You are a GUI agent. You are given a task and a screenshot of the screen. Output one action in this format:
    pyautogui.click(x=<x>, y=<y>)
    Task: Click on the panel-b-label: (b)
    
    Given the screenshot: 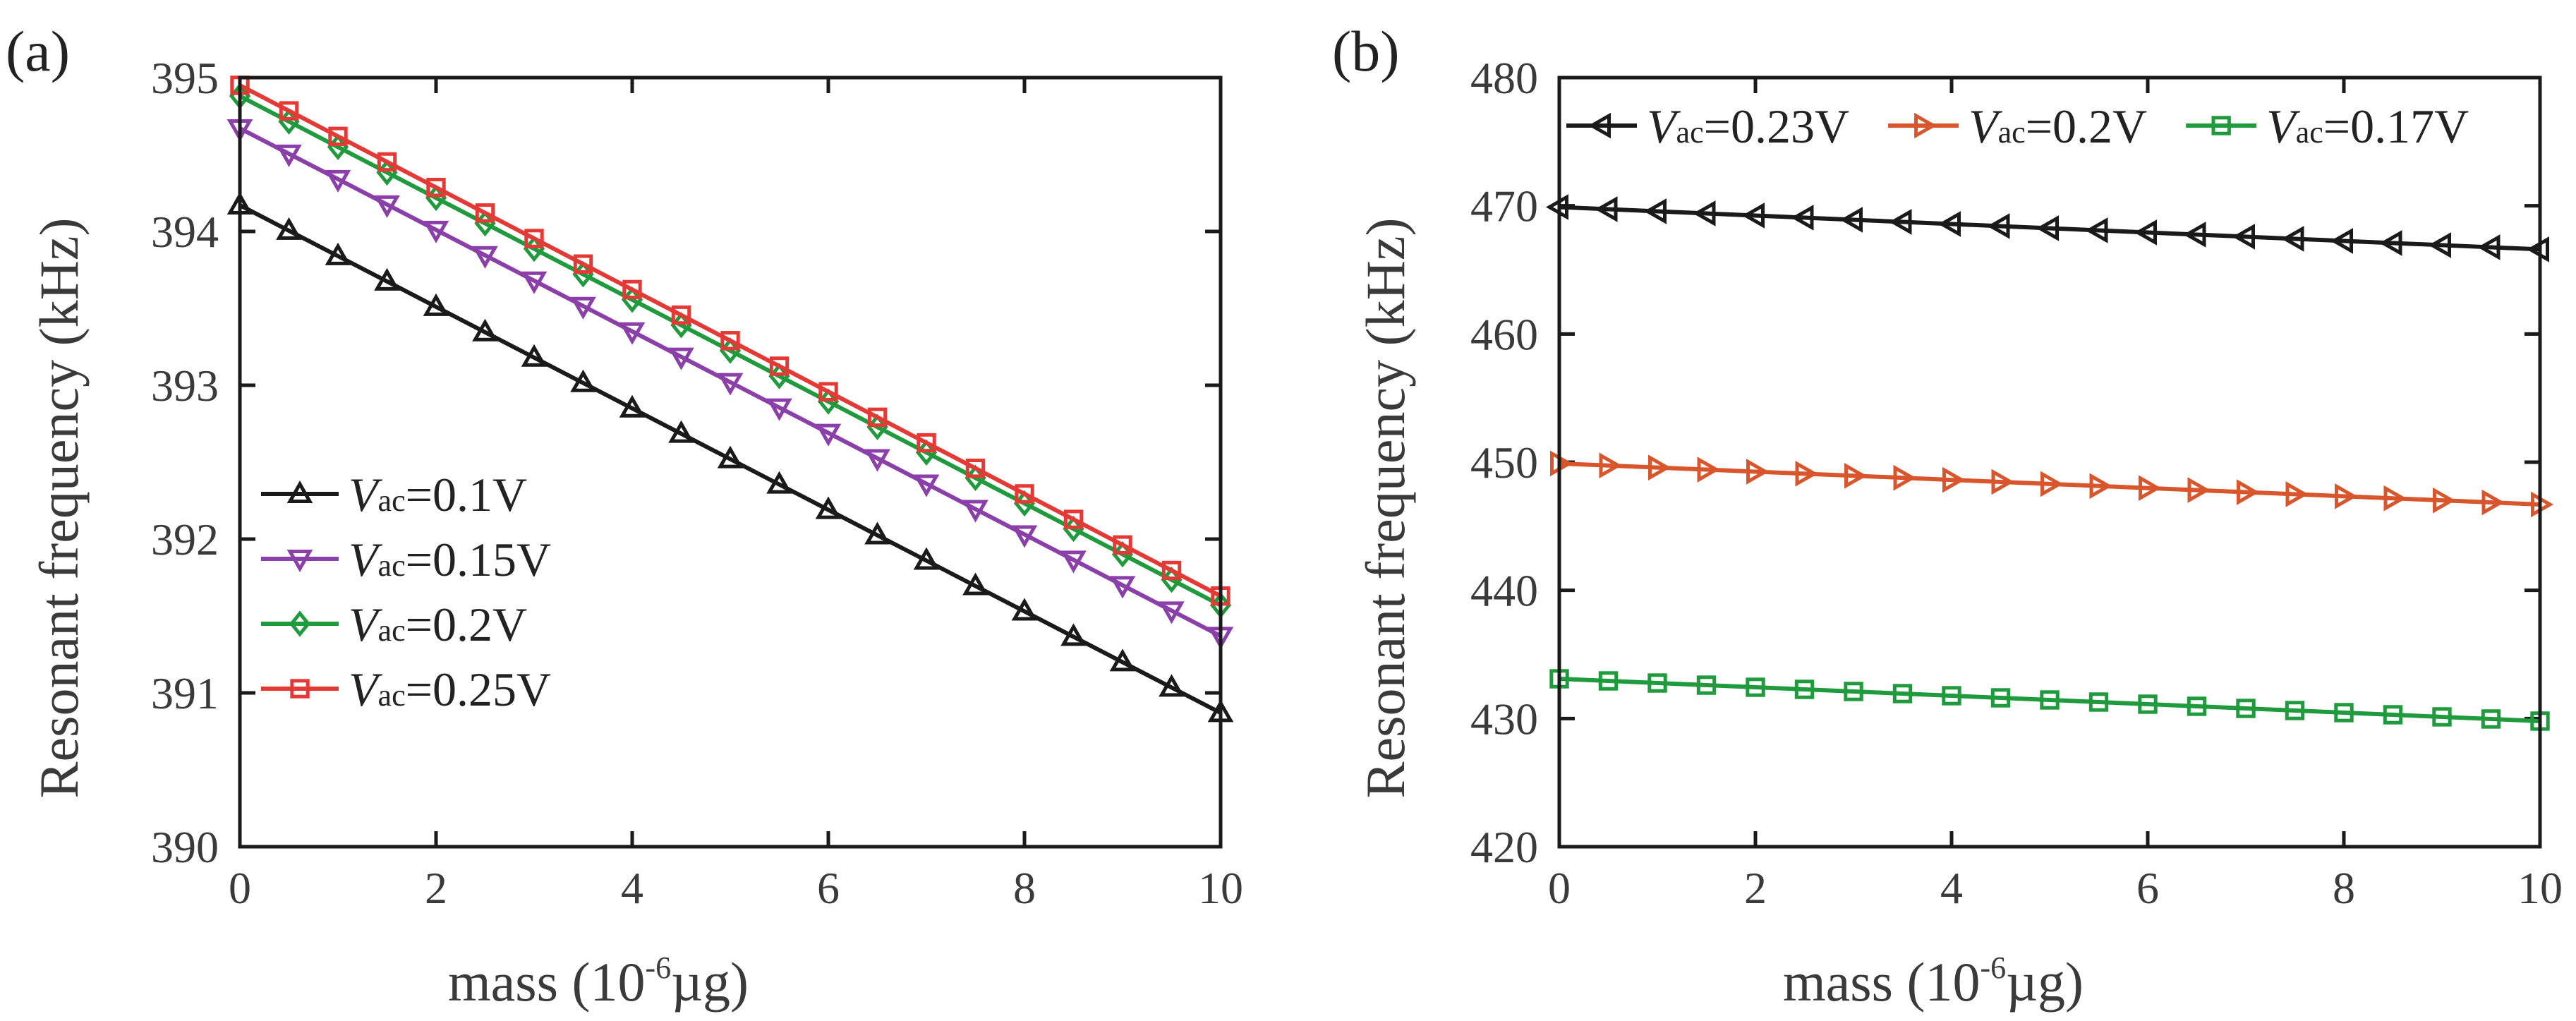 What is the action you would take?
    pyautogui.click(x=1366, y=51)
    